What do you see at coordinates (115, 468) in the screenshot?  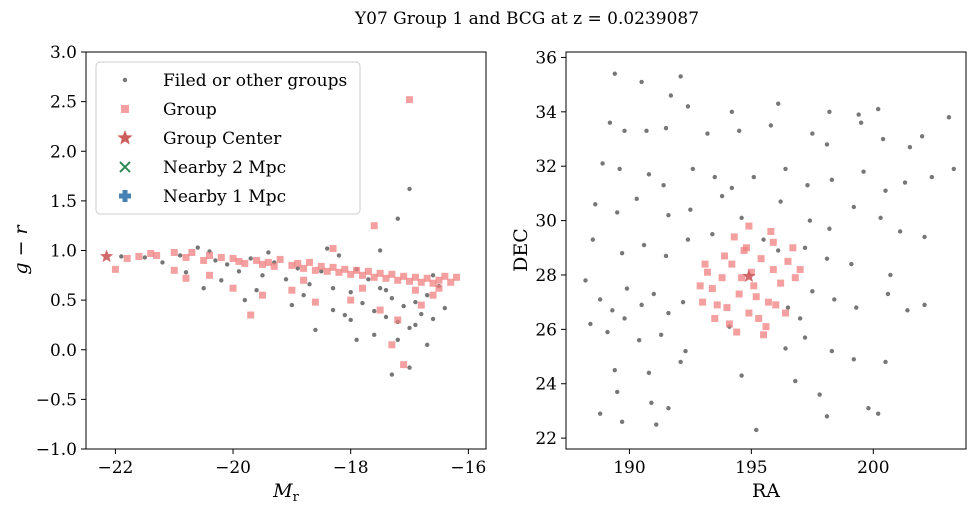 I see `x-tick-label: −22` at bounding box center [115, 468].